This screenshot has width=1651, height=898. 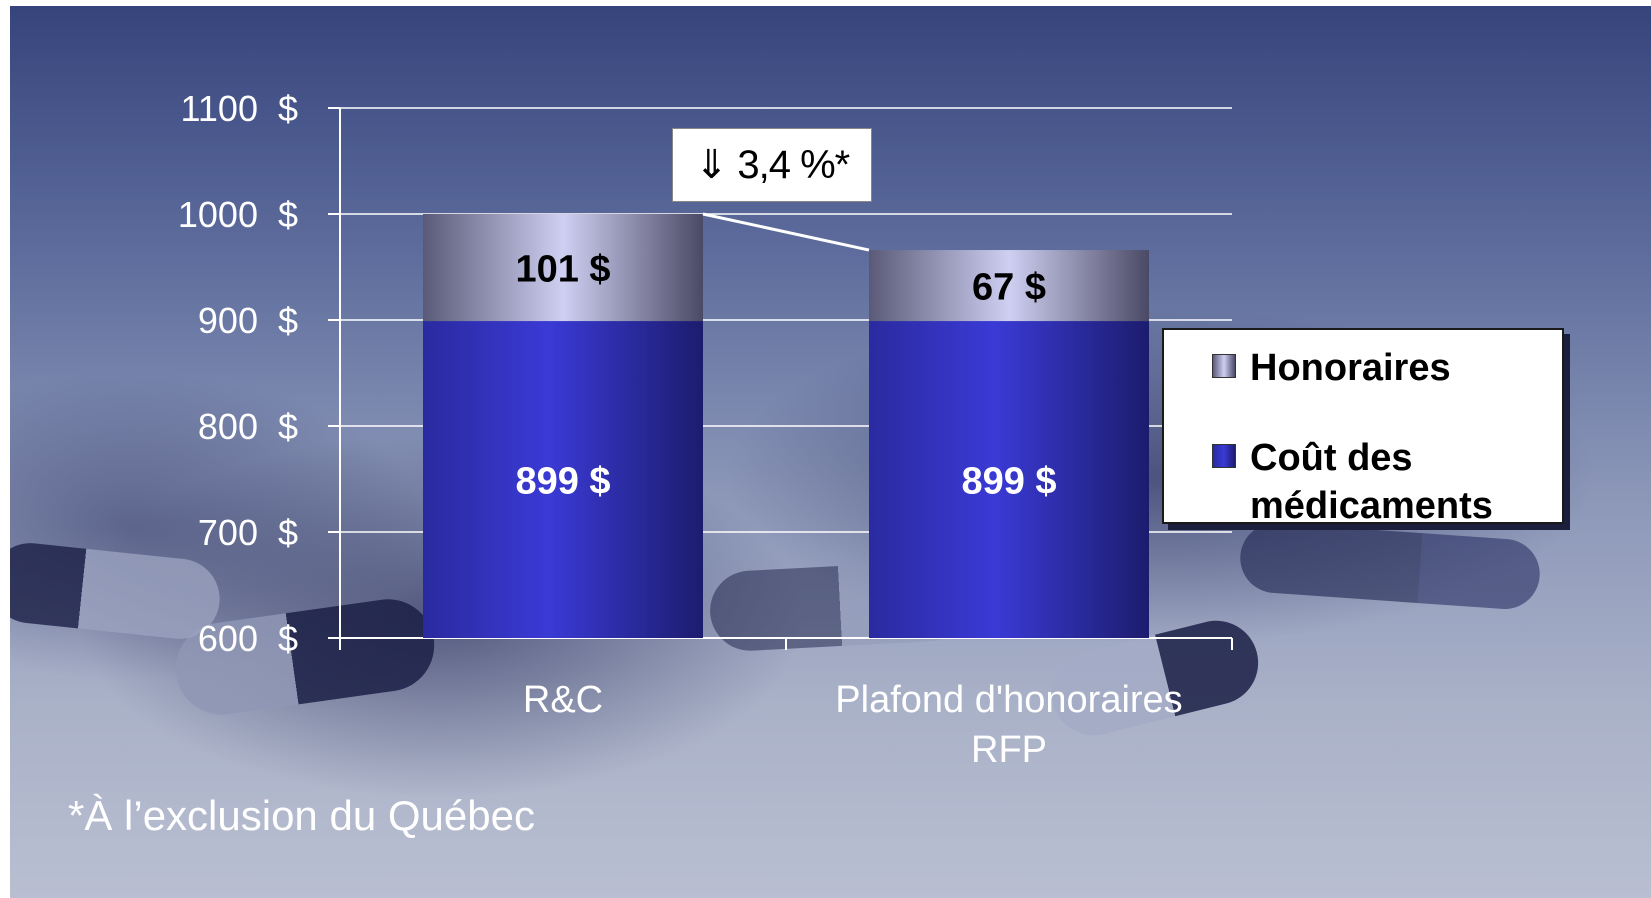 I want to click on legend-entry-cout: Coût des médicaments, so click(x=1352, y=482).